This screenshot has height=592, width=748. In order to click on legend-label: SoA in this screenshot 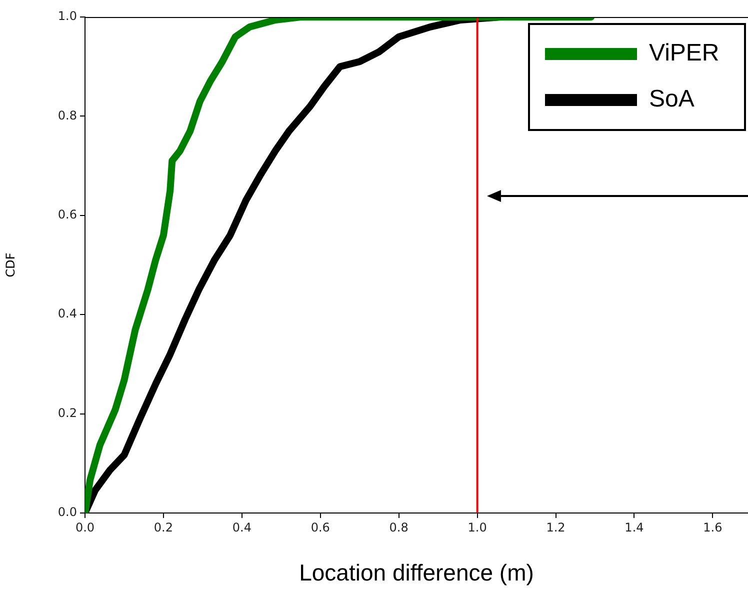, I will do `click(671, 99)`.